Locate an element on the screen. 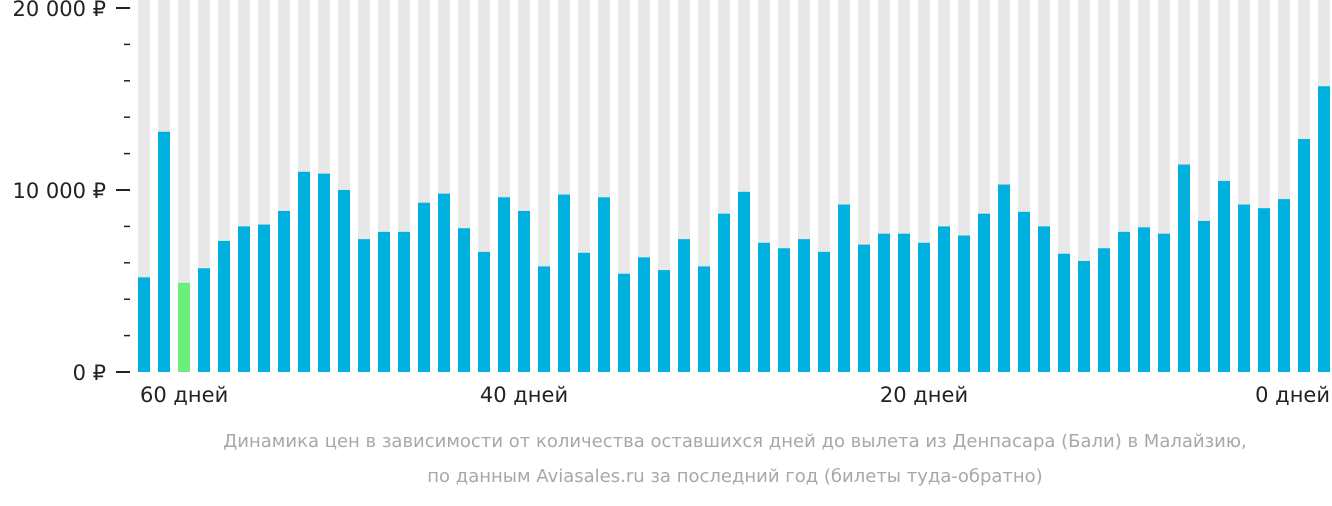 Image resolution: width=1332 pixels, height=506 pixels. x-tick-label: 20 дней is located at coordinates (924, 395).